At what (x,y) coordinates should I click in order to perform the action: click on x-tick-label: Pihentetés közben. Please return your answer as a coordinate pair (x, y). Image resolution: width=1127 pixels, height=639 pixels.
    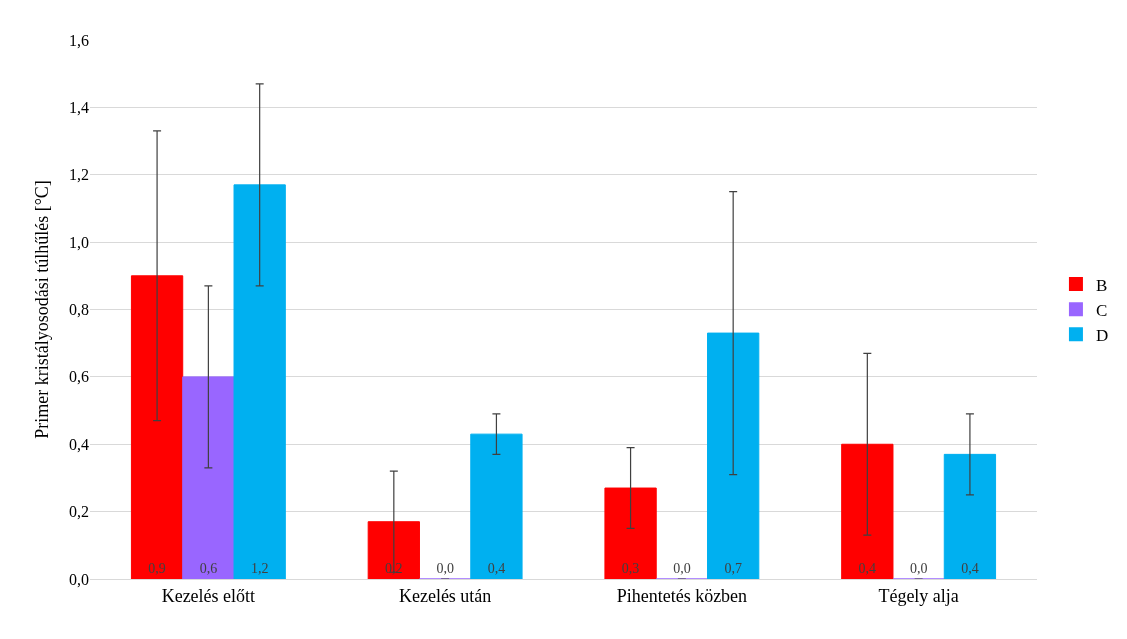
    Looking at the image, I should click on (682, 595).